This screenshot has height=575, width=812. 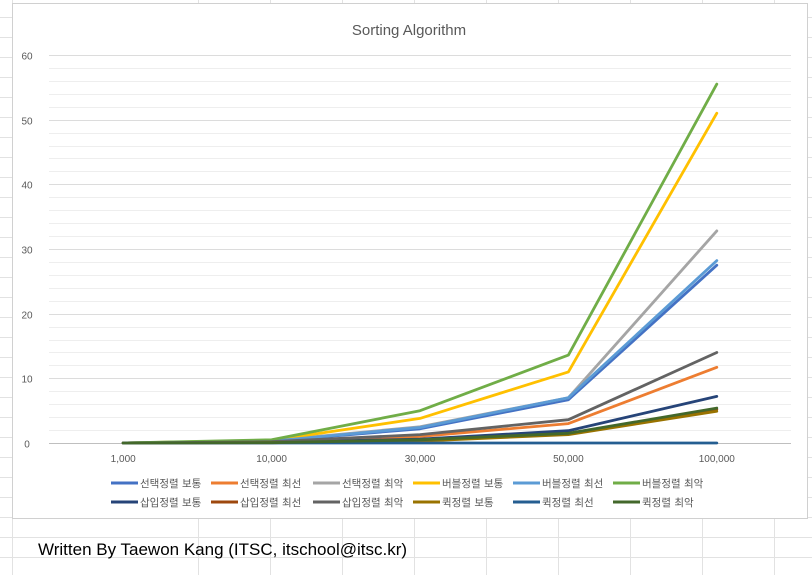 What do you see at coordinates (27, 380) in the screenshot?
I see `y-tick-label: 10` at bounding box center [27, 380].